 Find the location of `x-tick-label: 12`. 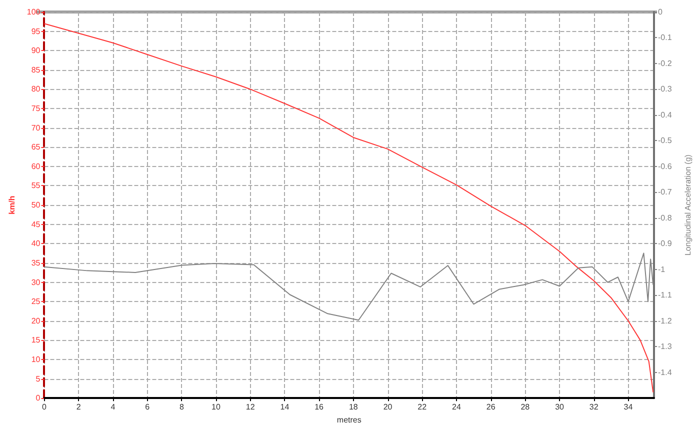

x-tick-label: 12 is located at coordinates (251, 407).